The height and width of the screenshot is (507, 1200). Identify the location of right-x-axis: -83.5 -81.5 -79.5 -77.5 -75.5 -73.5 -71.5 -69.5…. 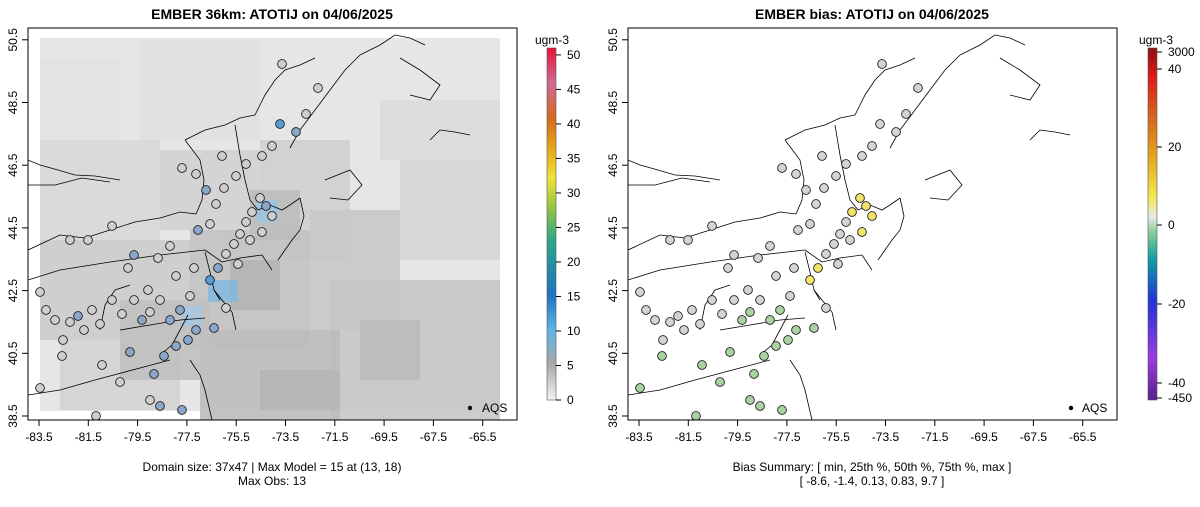
(861, 432).